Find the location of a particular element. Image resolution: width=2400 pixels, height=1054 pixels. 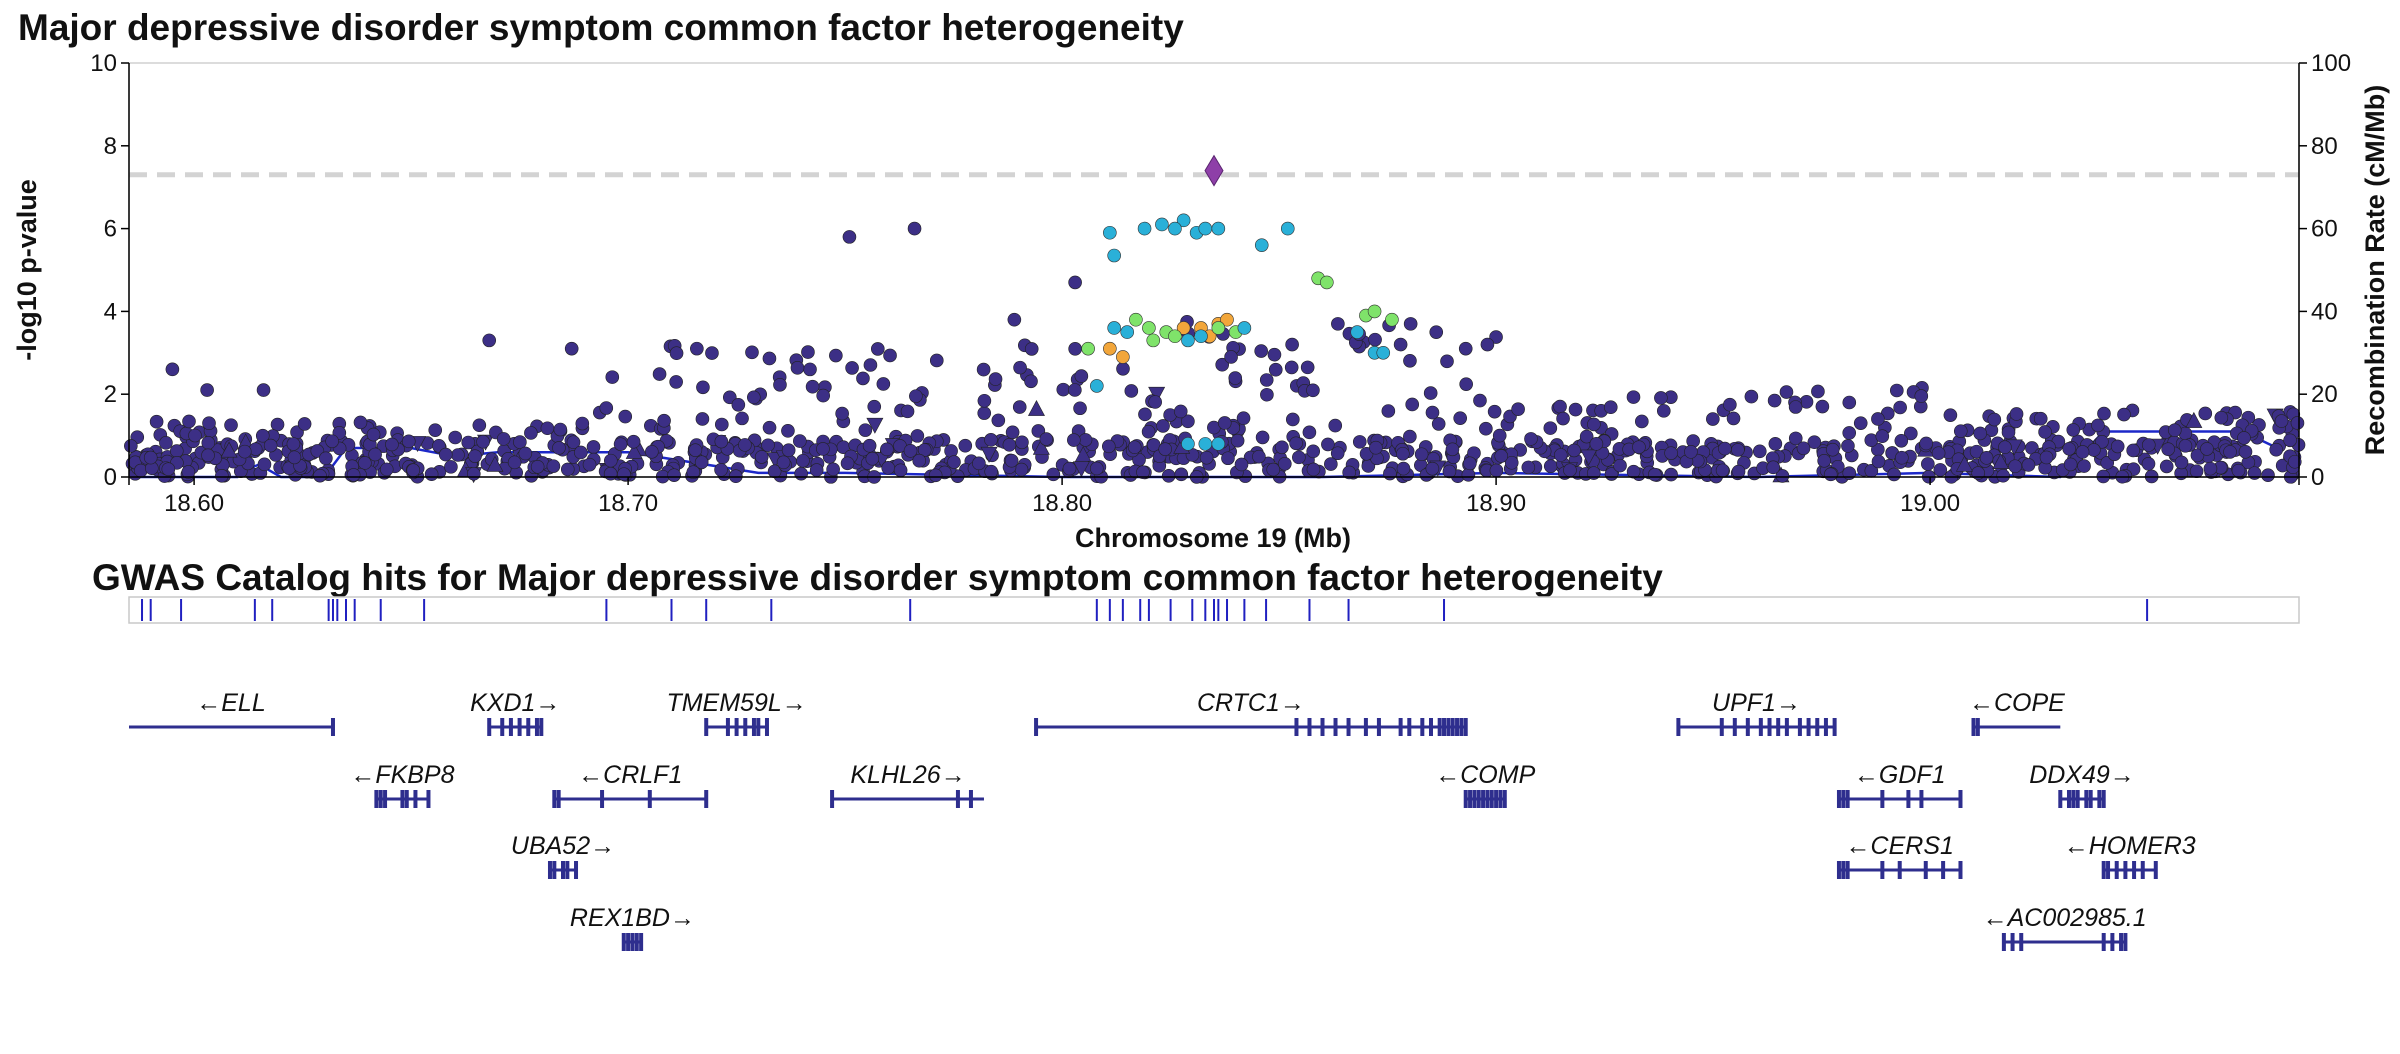

y2-tick-label: 60 is located at coordinates (2324, 229).